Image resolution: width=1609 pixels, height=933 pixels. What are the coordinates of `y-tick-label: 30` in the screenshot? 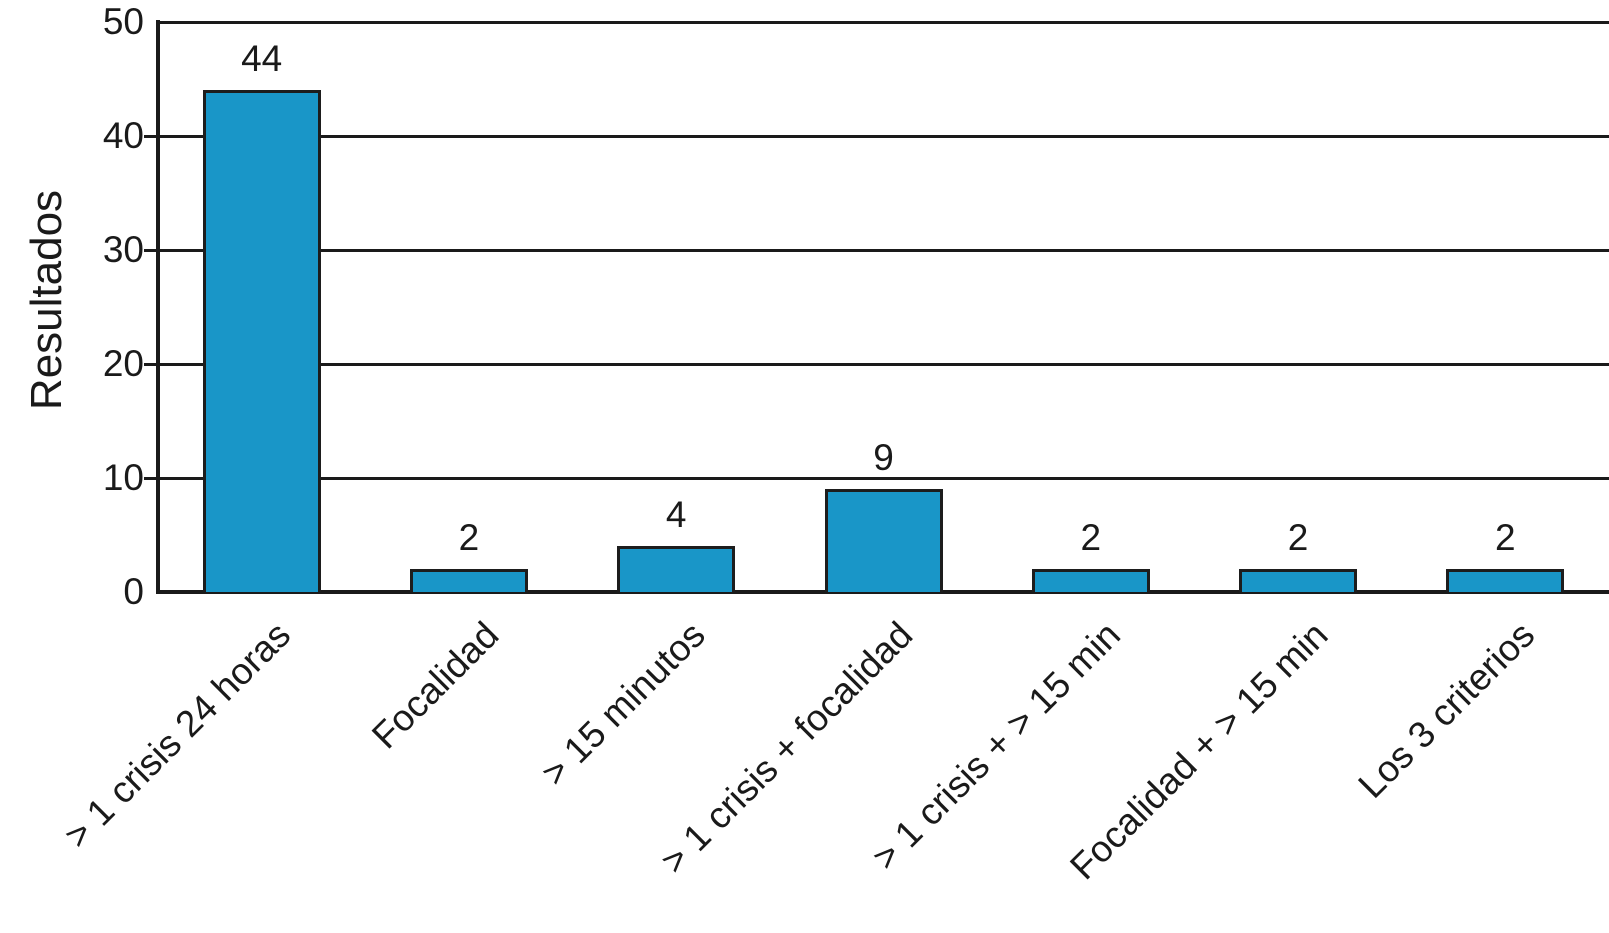 It's located at (123, 249).